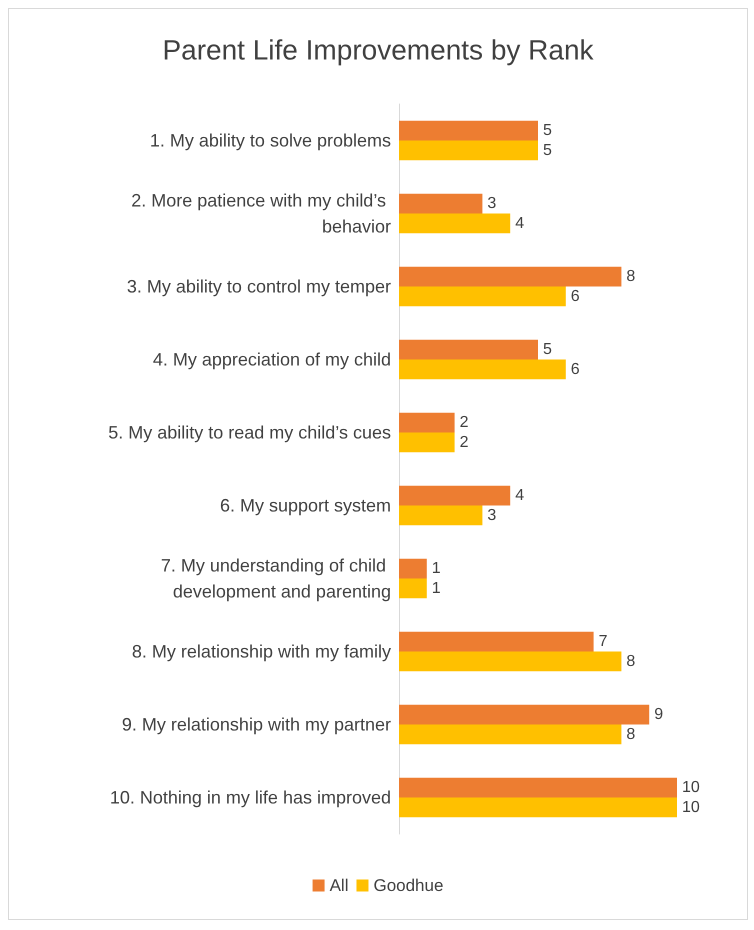 The width and height of the screenshot is (754, 930). What do you see at coordinates (258, 286) in the screenshot?
I see `y-tick-label: 3. My ability to control my temper` at bounding box center [258, 286].